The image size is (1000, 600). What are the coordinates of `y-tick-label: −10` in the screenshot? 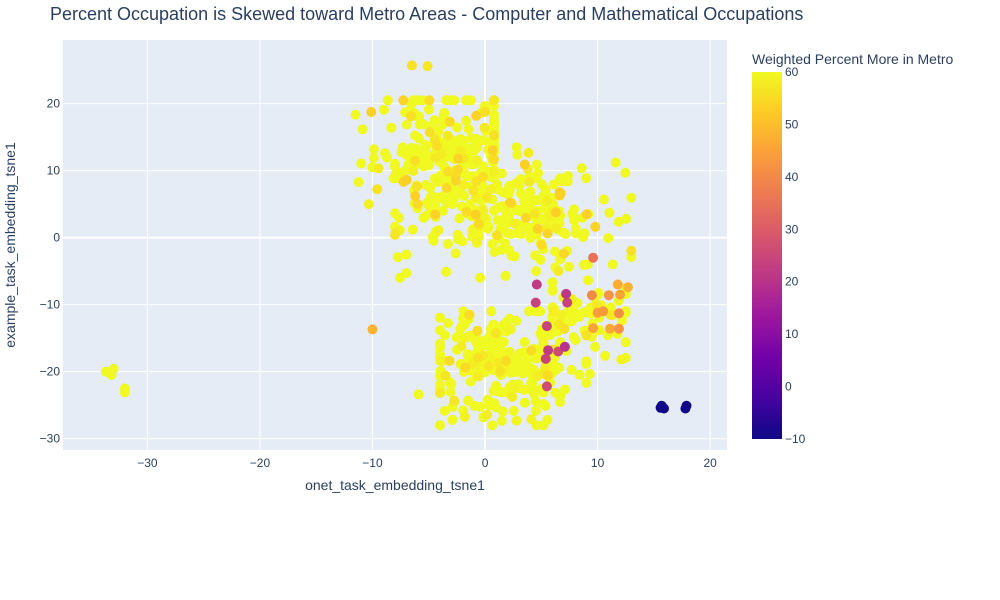 It's located at (50, 305).